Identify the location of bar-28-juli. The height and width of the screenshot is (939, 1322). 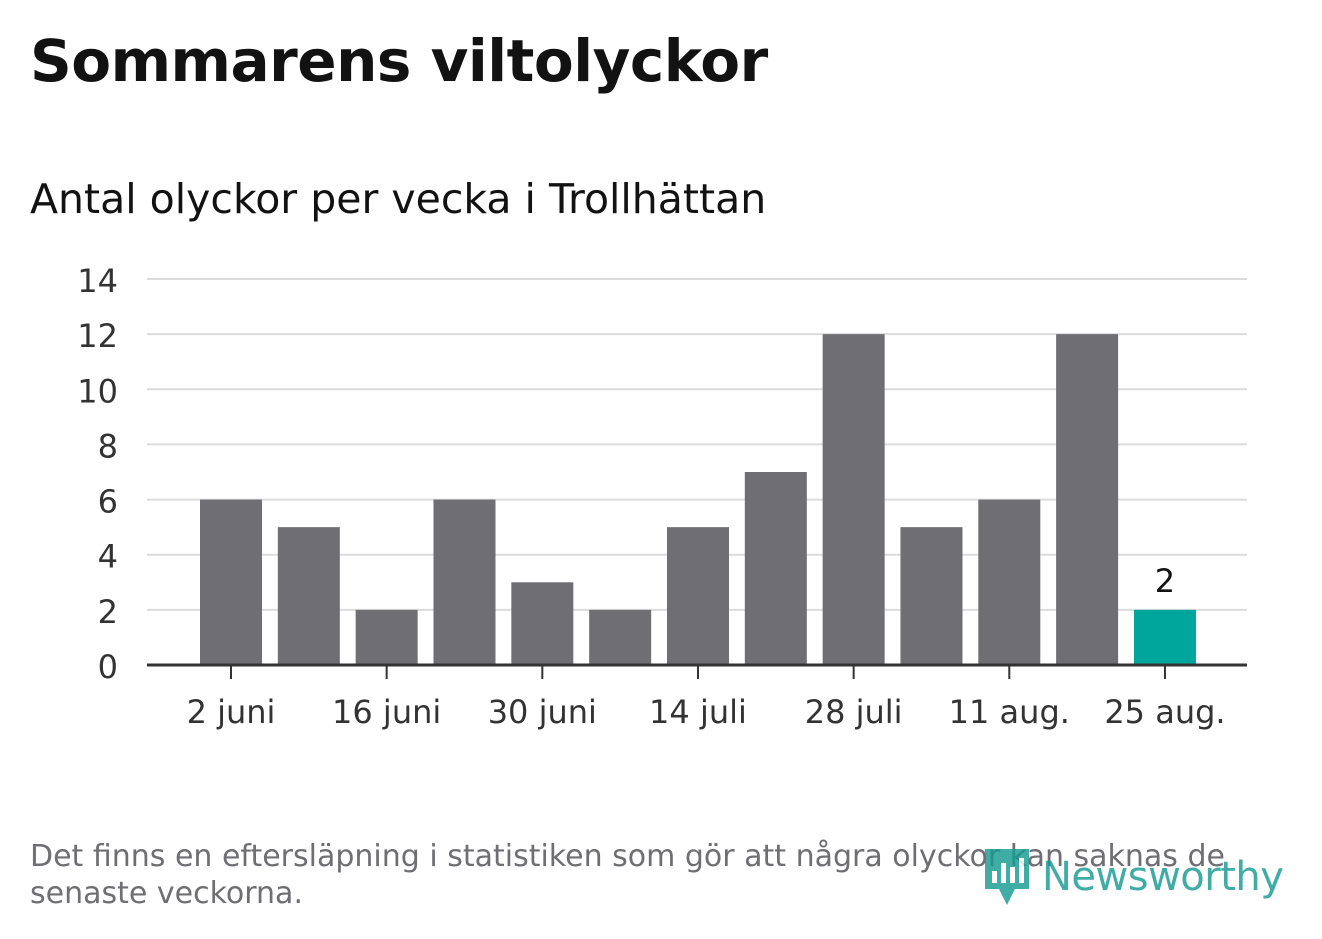
(853, 499).